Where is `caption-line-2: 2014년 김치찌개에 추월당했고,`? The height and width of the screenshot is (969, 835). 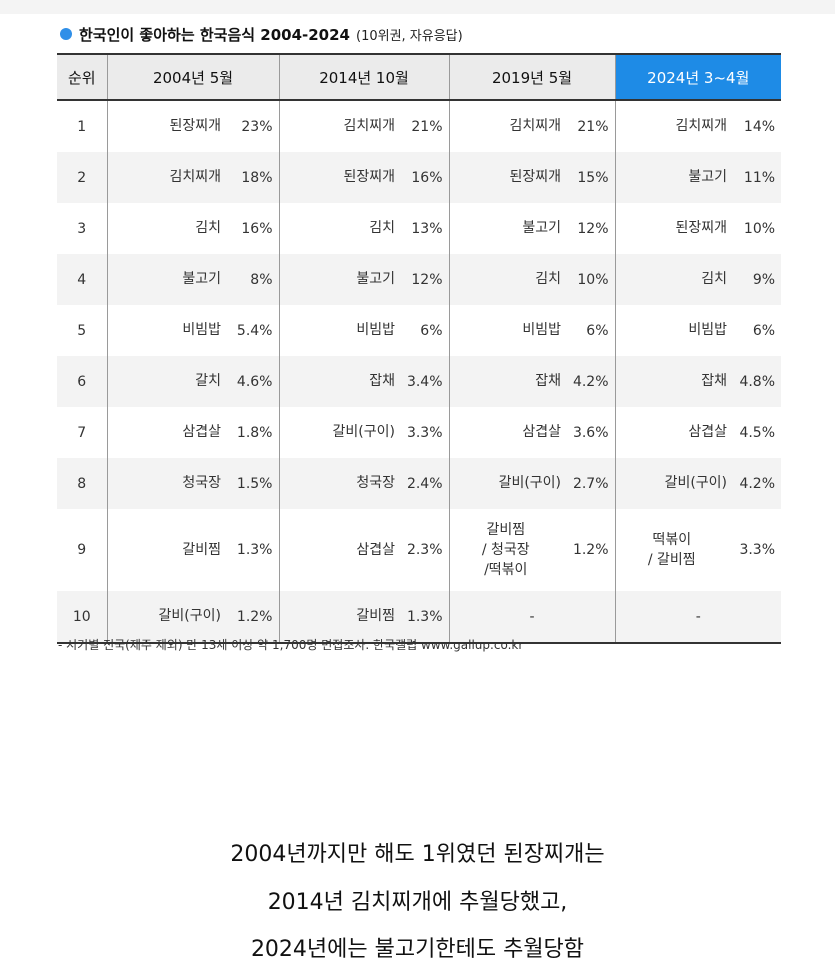
caption-line-2: 2014년 김치찌개에 추월당했고, is located at coordinates (417, 902).